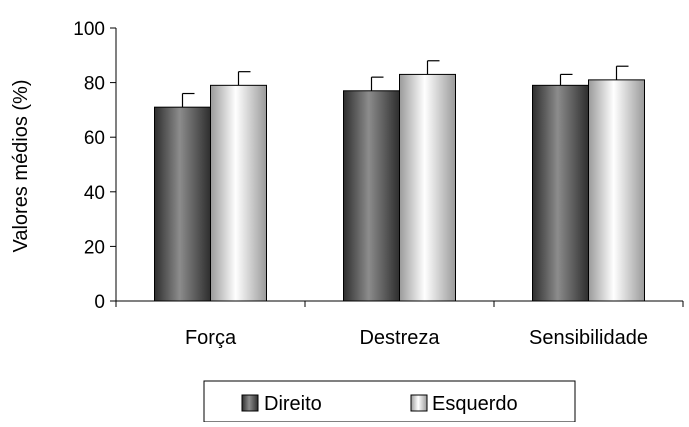 The height and width of the screenshot is (427, 689). What do you see at coordinates (99, 302) in the screenshot?
I see `y-tick-label: 0` at bounding box center [99, 302].